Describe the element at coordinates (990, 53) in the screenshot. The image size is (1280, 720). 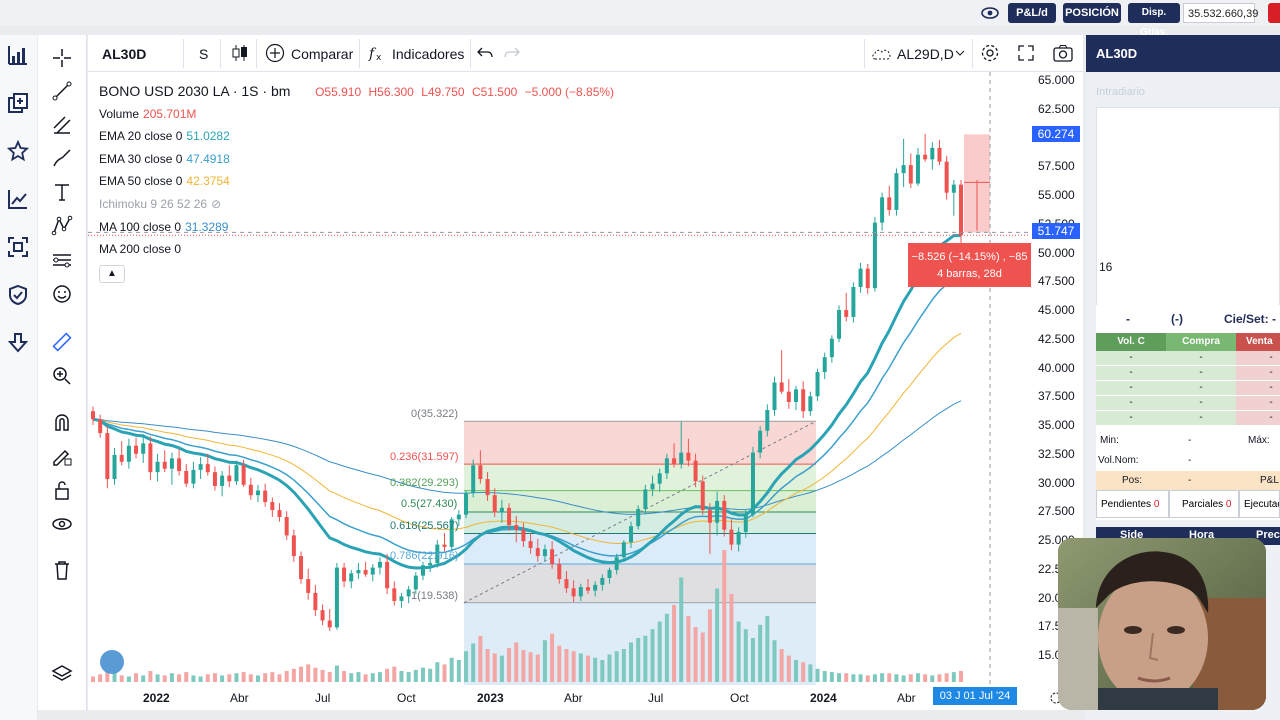
I see `gear-icon` at that location.